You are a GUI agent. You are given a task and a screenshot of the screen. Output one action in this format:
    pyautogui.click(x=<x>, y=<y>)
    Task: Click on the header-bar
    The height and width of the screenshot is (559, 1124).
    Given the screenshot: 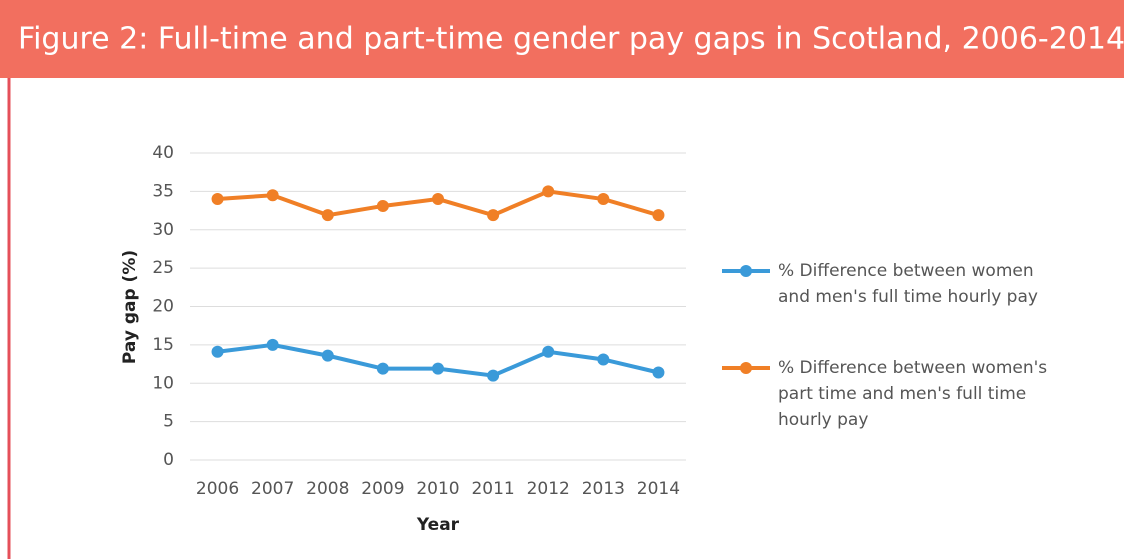 What is the action you would take?
    pyautogui.click(x=562, y=39)
    